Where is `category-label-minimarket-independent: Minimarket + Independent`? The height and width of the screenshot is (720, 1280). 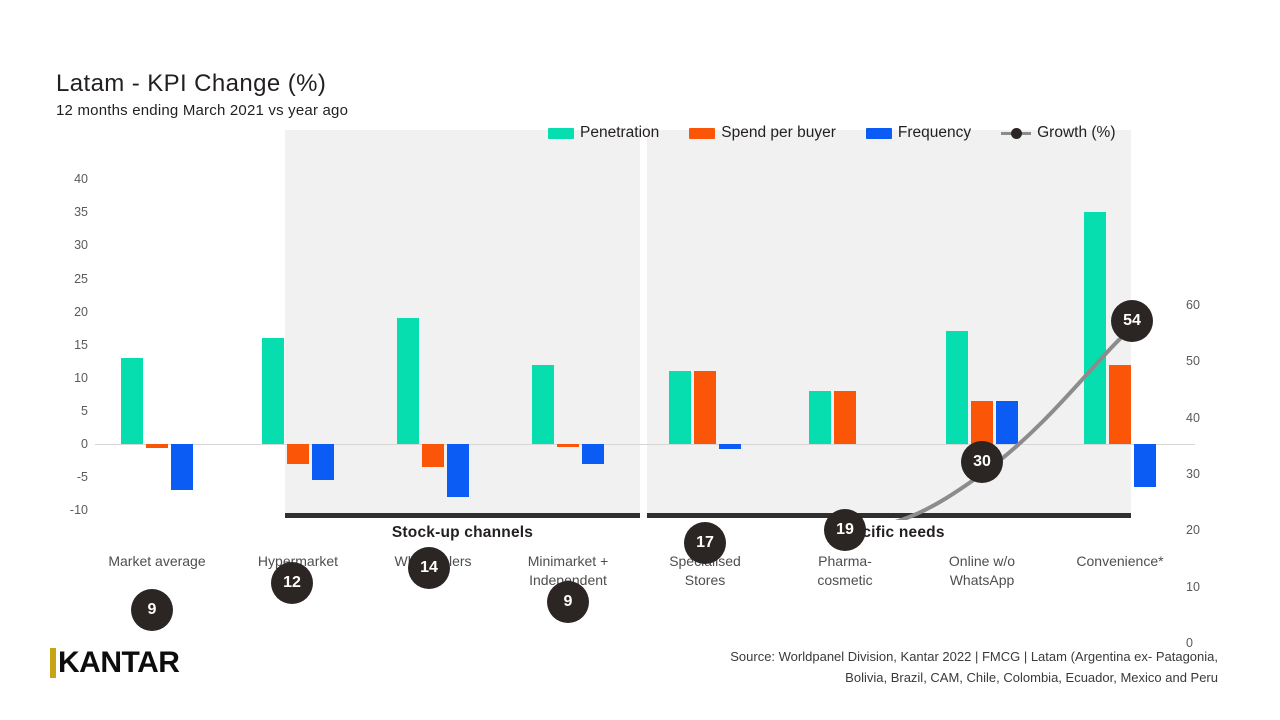
category-label-minimarket-independent: Minimarket + Independent is located at coordinates (568, 571).